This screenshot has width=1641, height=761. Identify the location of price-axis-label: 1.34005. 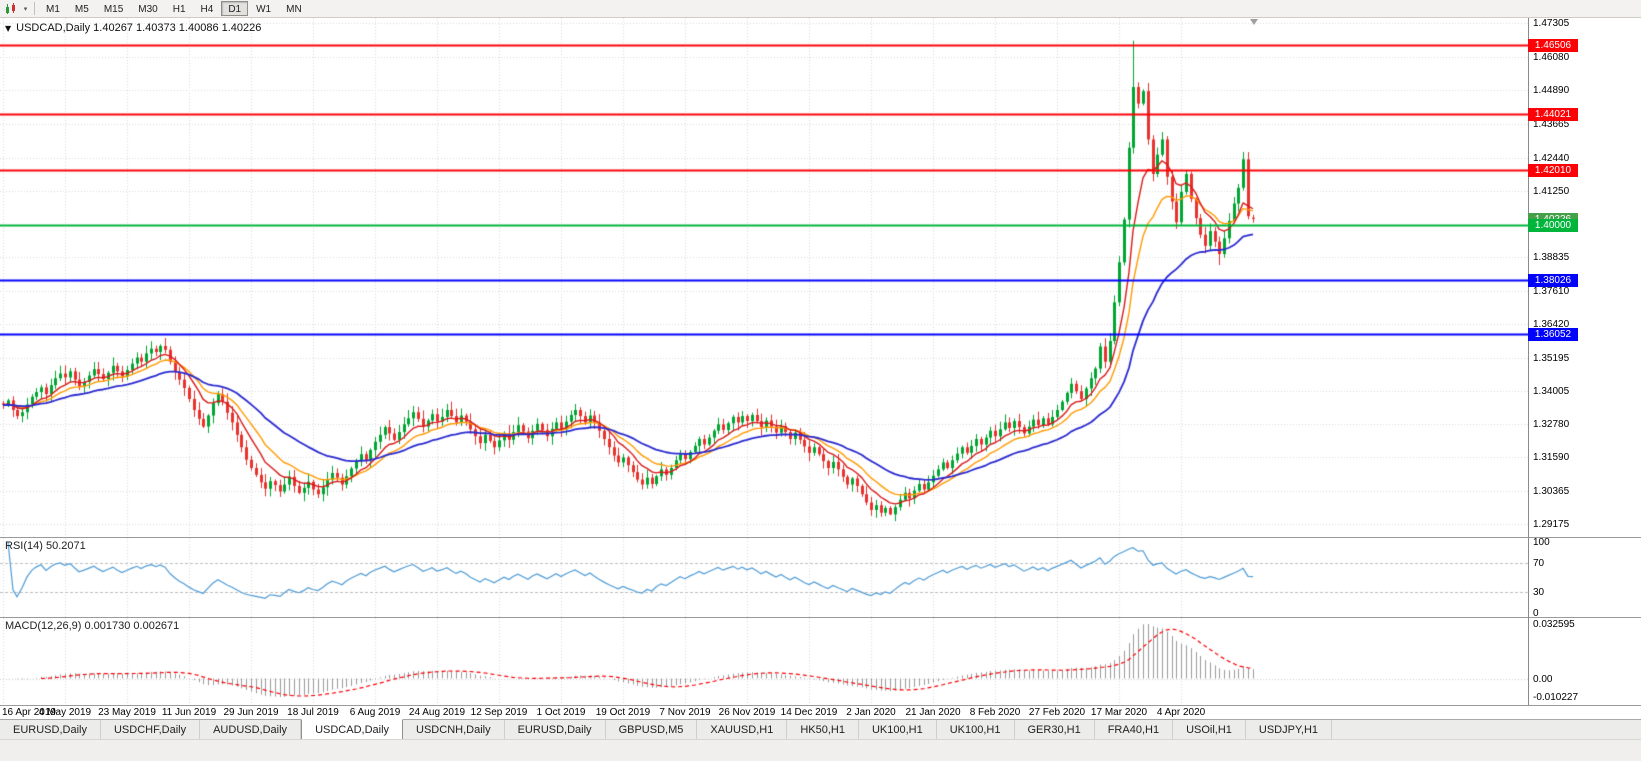
(1551, 391).